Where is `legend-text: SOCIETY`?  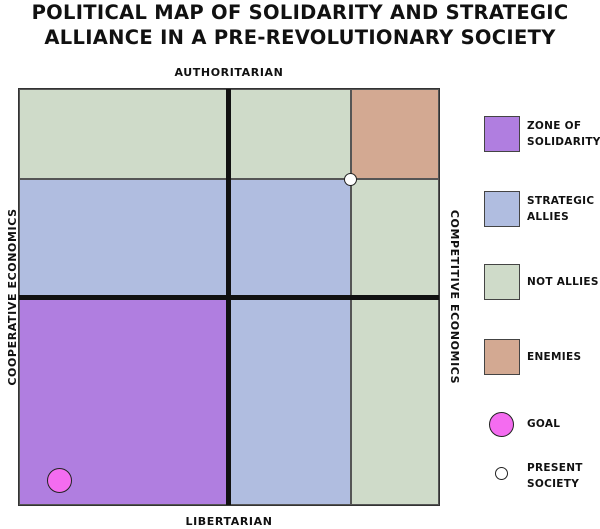
legend-text: SOCIETY is located at coordinates (553, 484).